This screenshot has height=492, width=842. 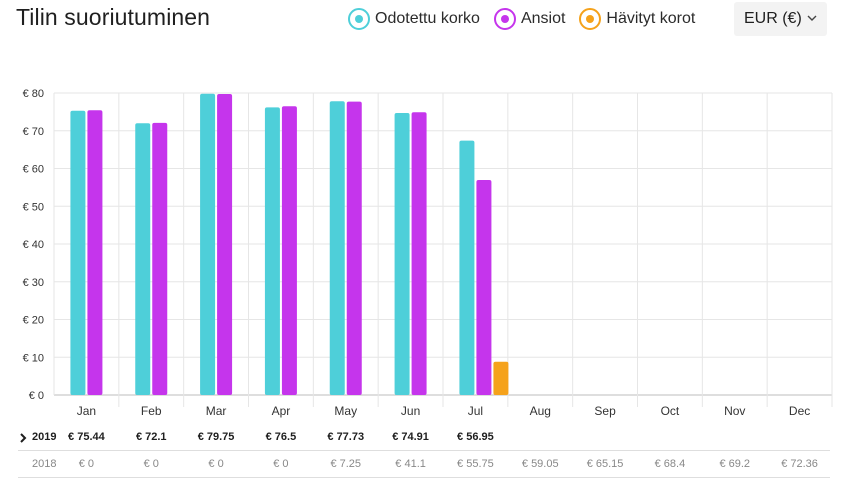 What do you see at coordinates (281, 437) in the screenshot?
I see `table-cell: € 76.5` at bounding box center [281, 437].